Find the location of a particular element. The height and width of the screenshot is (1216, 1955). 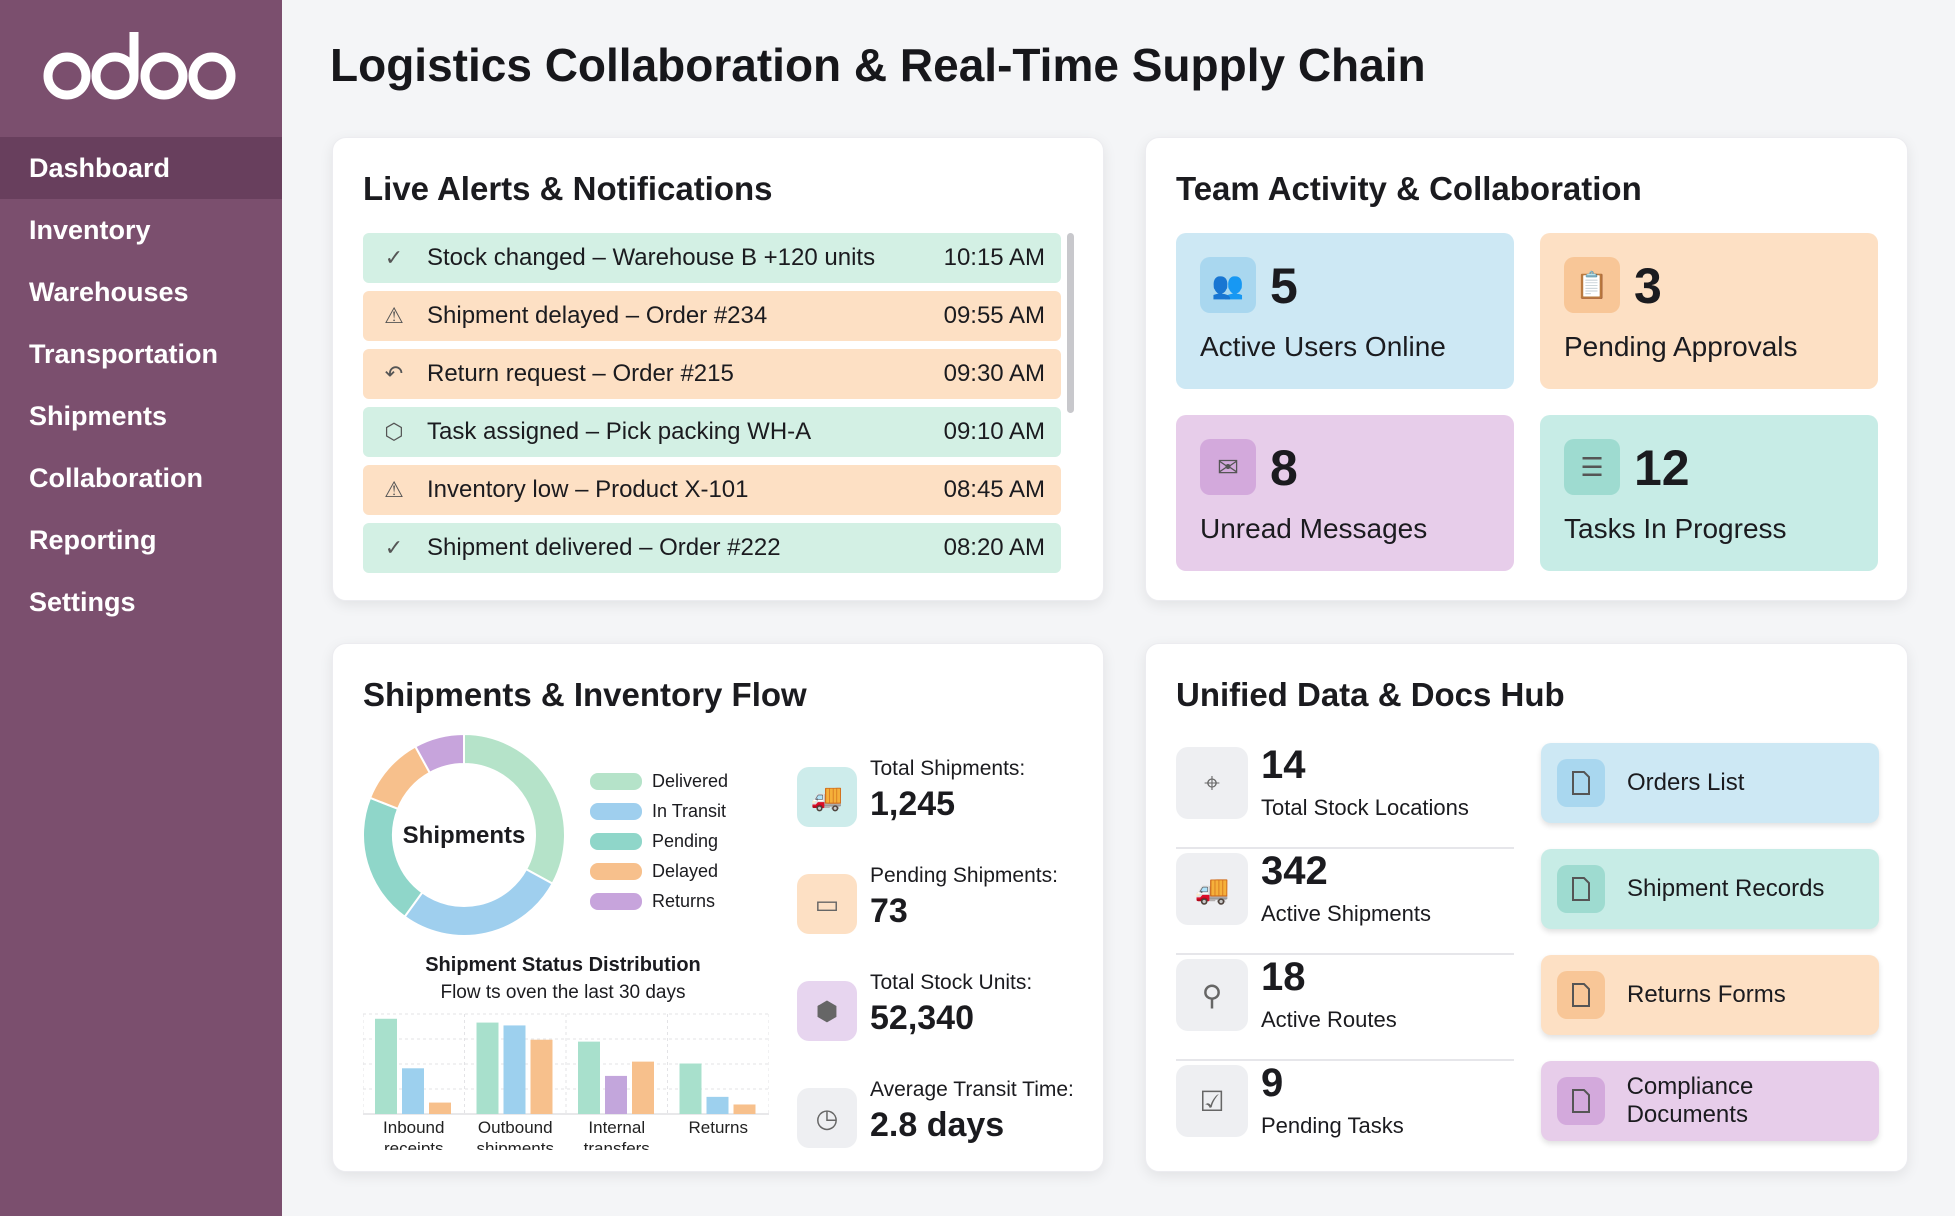

doc-label: Compliance Documents is located at coordinates (1690, 1100).